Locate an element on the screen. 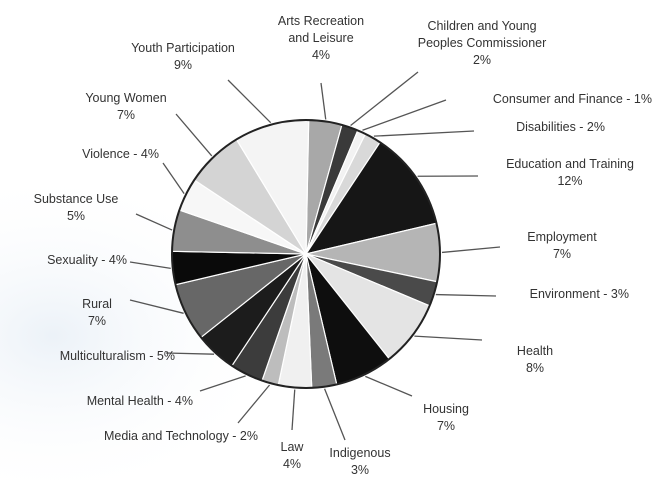  slice-value-label: 5% is located at coordinates (76, 216).